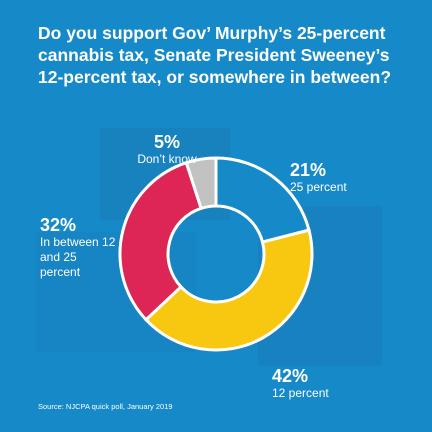 The width and height of the screenshot is (432, 432). Describe the element at coordinates (300, 393) in the screenshot. I see `label-12-percent-text: 12 percent` at that location.